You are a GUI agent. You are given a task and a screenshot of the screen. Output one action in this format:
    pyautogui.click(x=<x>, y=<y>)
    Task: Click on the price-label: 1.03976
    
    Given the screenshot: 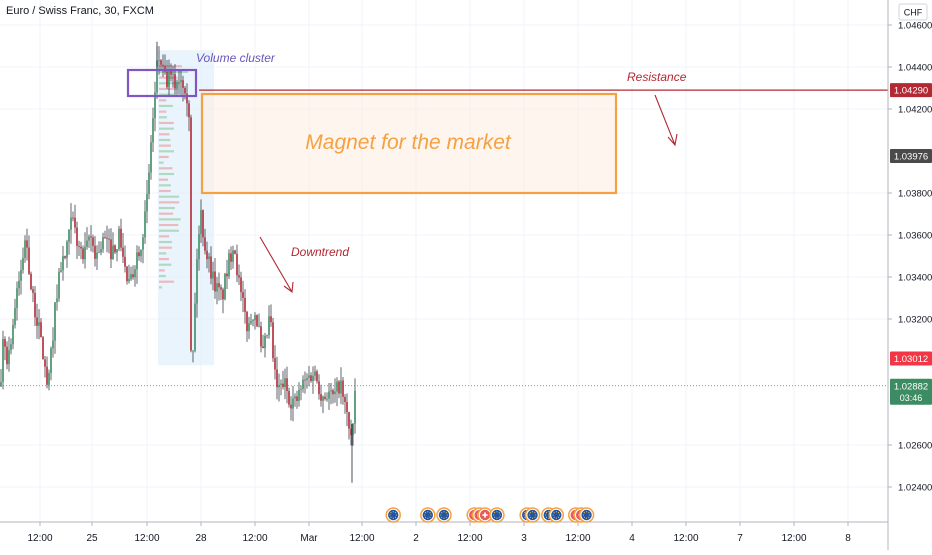 What is the action you would take?
    pyautogui.click(x=911, y=157)
    